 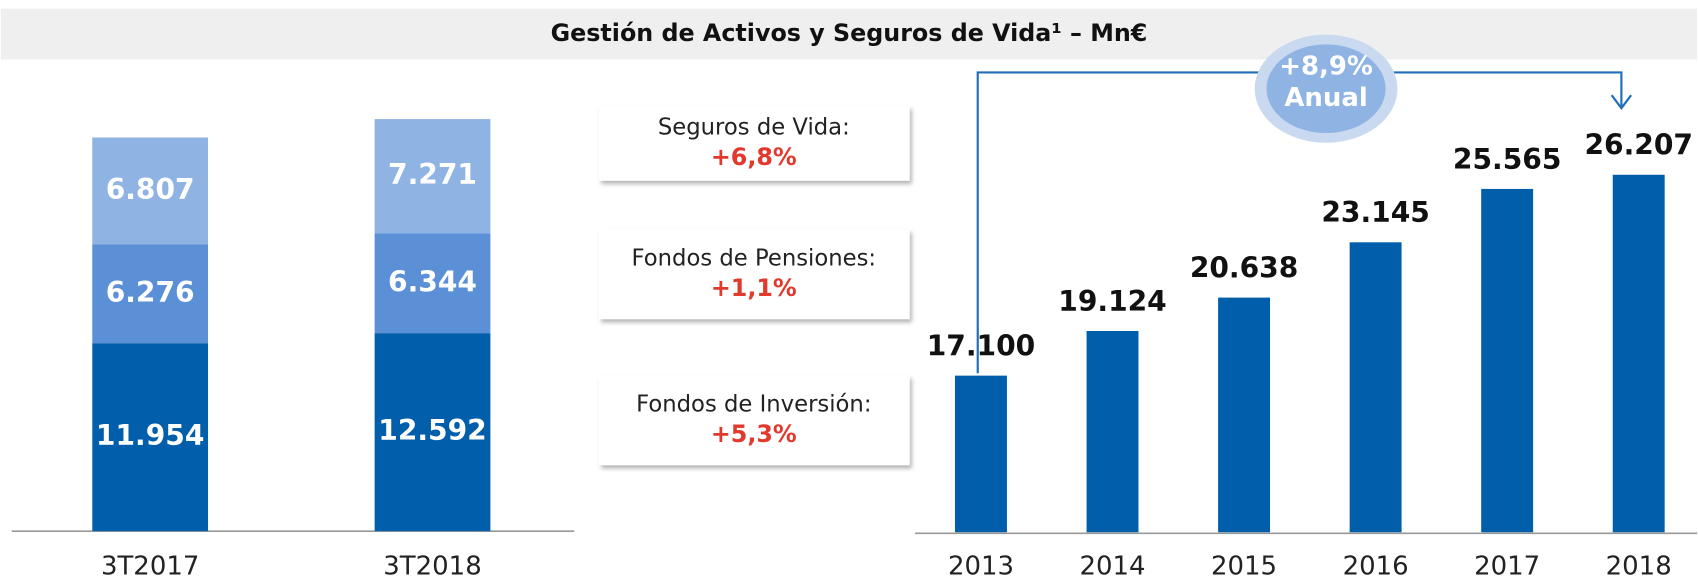 I want to click on badge, so click(x=1326, y=89).